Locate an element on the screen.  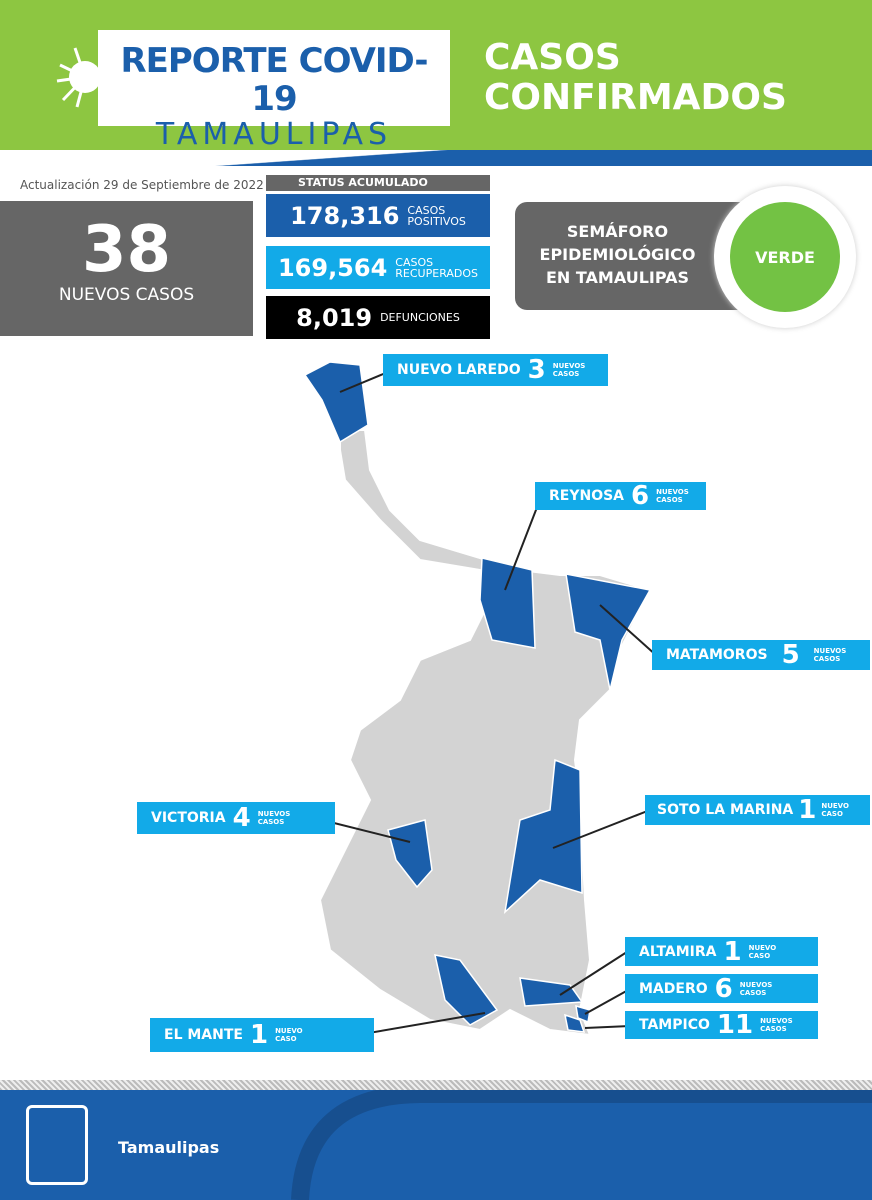
label-tampico: TAMPICO 11 NUEVOS CASOS is located at coordinates (721, 1025).